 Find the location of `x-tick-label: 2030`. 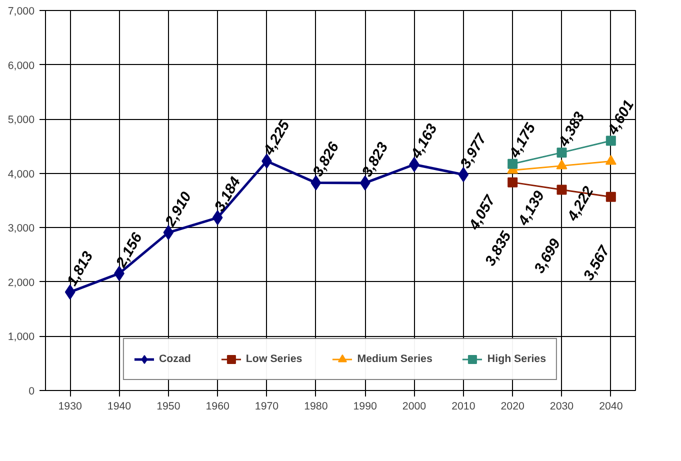

x-tick-label: 2030 is located at coordinates (562, 406).